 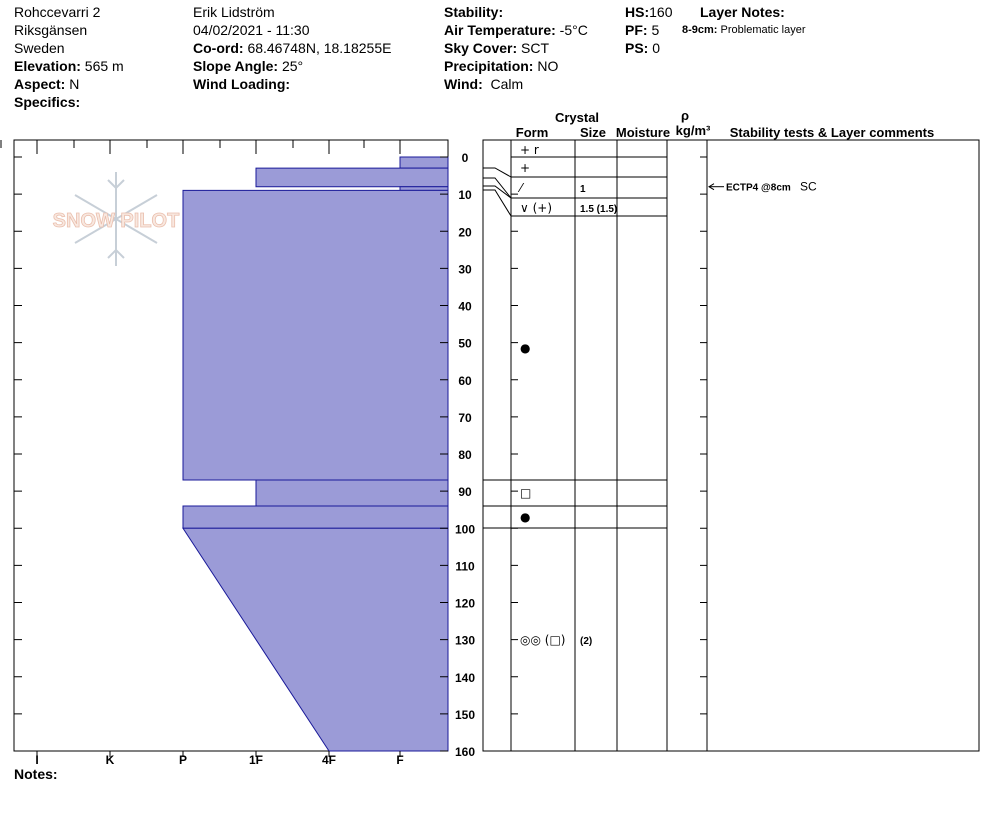 What do you see at coordinates (762, 187) in the screenshot?
I see `stability-test-annotation: ECTP4 @8cm SC` at bounding box center [762, 187].